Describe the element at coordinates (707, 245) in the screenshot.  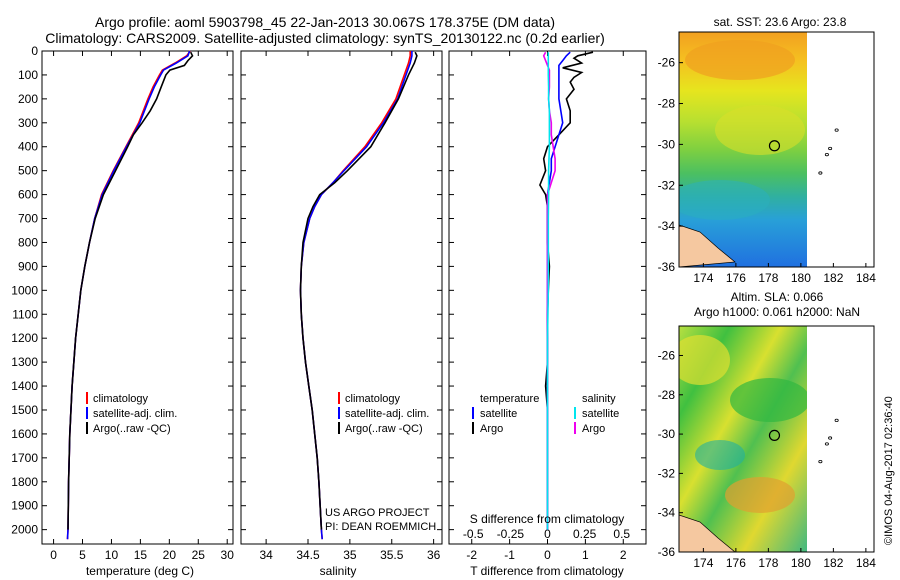
I see `sst-coastline` at that location.